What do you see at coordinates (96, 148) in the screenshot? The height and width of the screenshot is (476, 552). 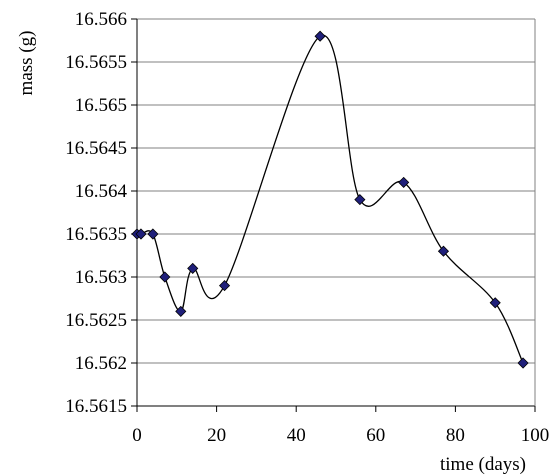 I see `y-tick-label: 16.5645` at bounding box center [96, 148].